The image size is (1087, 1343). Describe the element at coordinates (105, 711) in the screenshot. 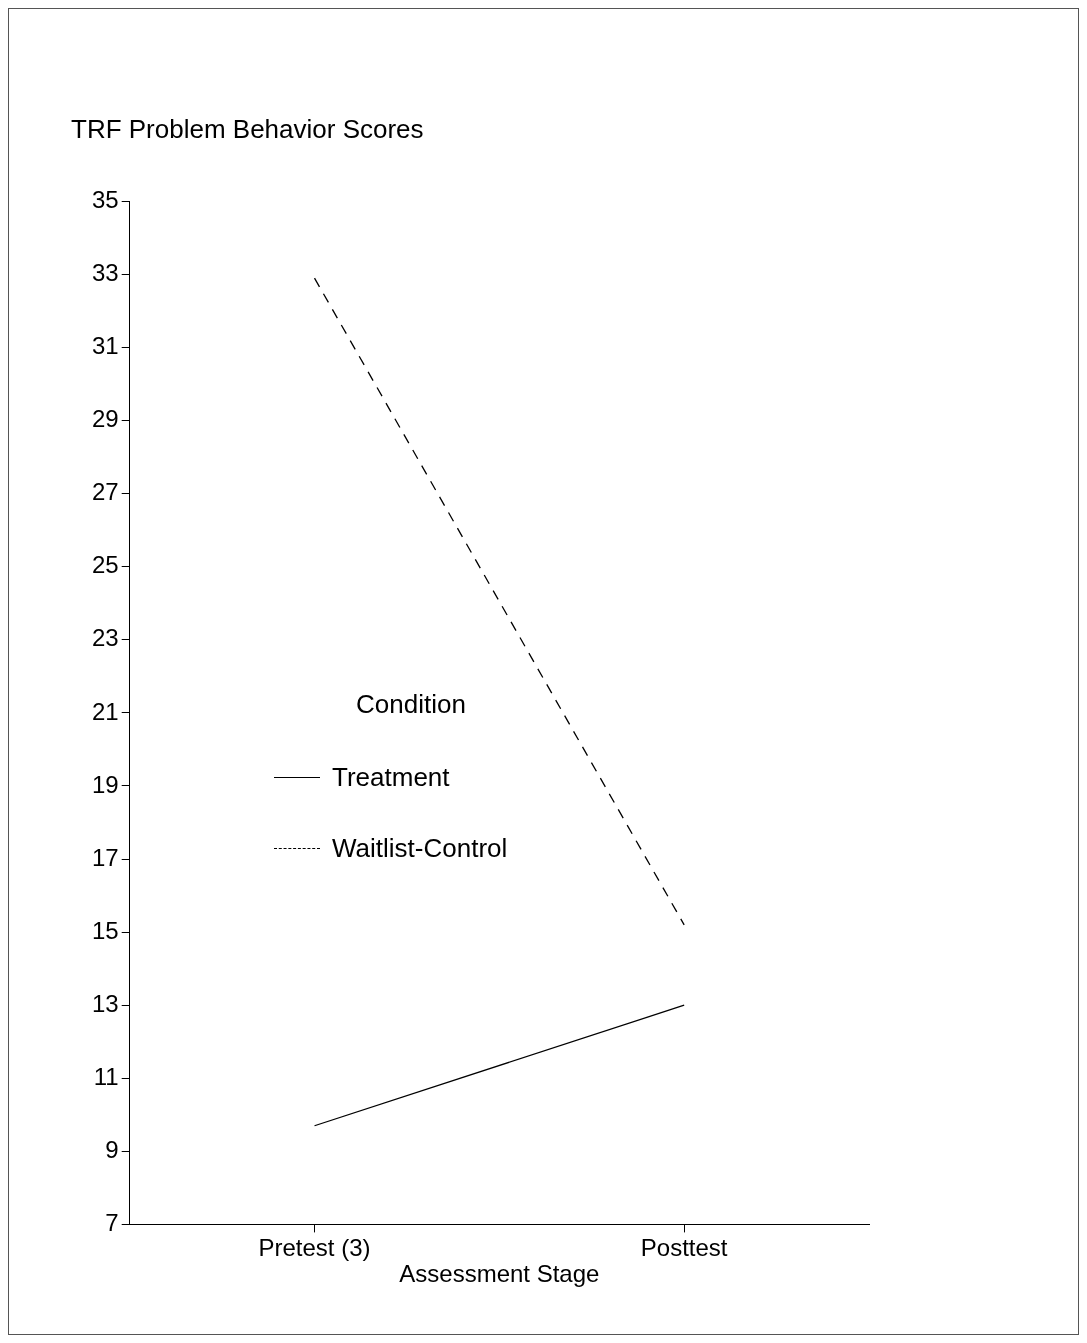

I see `y-tick-label: 21` at that location.